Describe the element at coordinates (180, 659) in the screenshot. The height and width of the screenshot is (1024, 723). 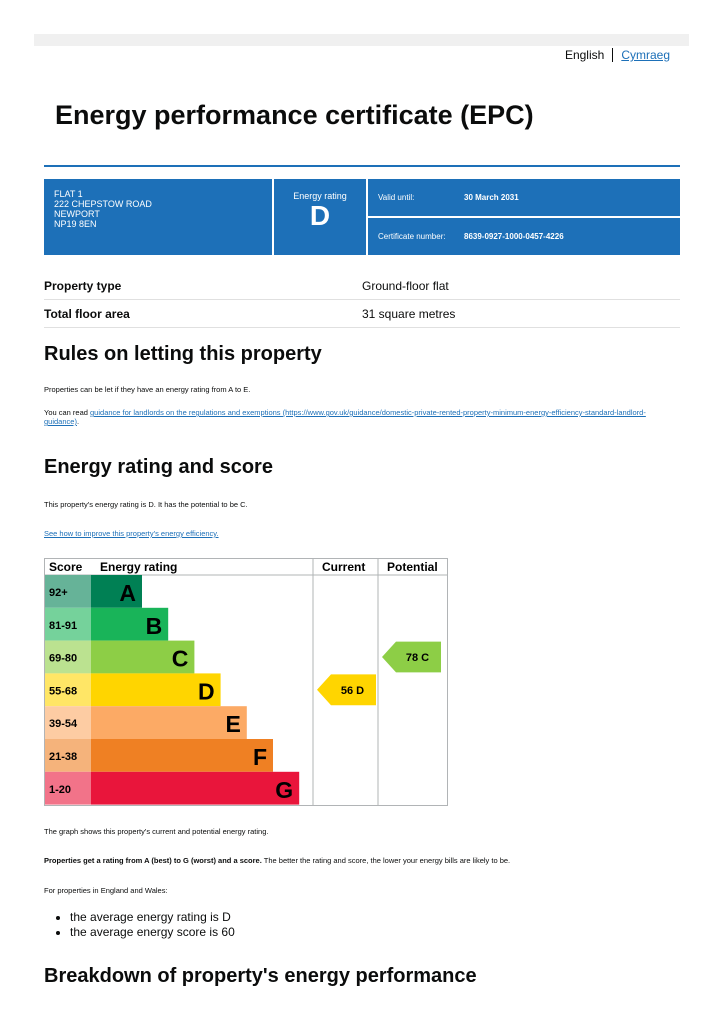
I see `band-letter-C: C` at that location.